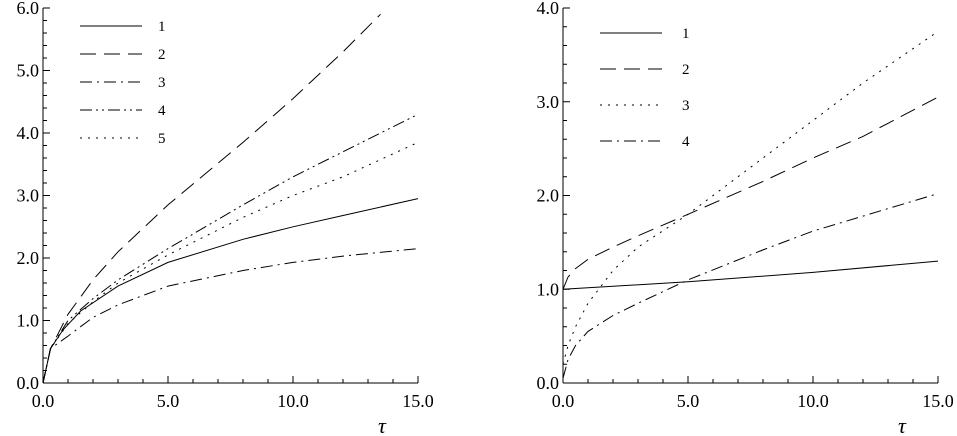  What do you see at coordinates (230, 316) in the screenshot?
I see `series-3-line` at bounding box center [230, 316].